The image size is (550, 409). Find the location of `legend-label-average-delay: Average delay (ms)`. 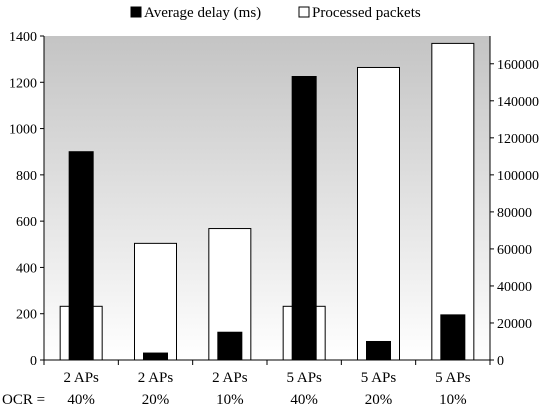

legend-label-average-delay: Average delay (ms) is located at coordinates (202, 13).